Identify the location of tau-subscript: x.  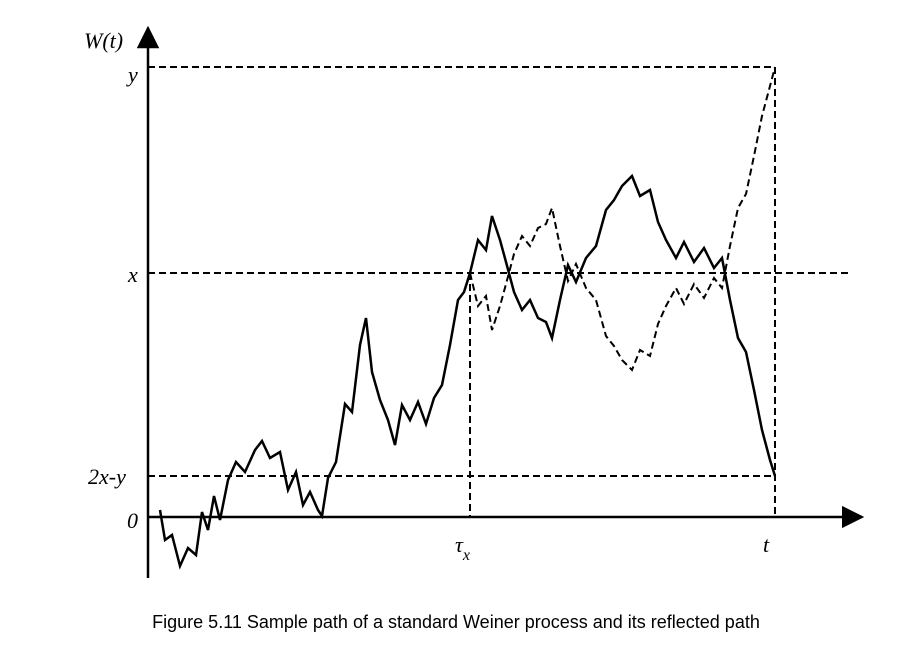
(466, 555).